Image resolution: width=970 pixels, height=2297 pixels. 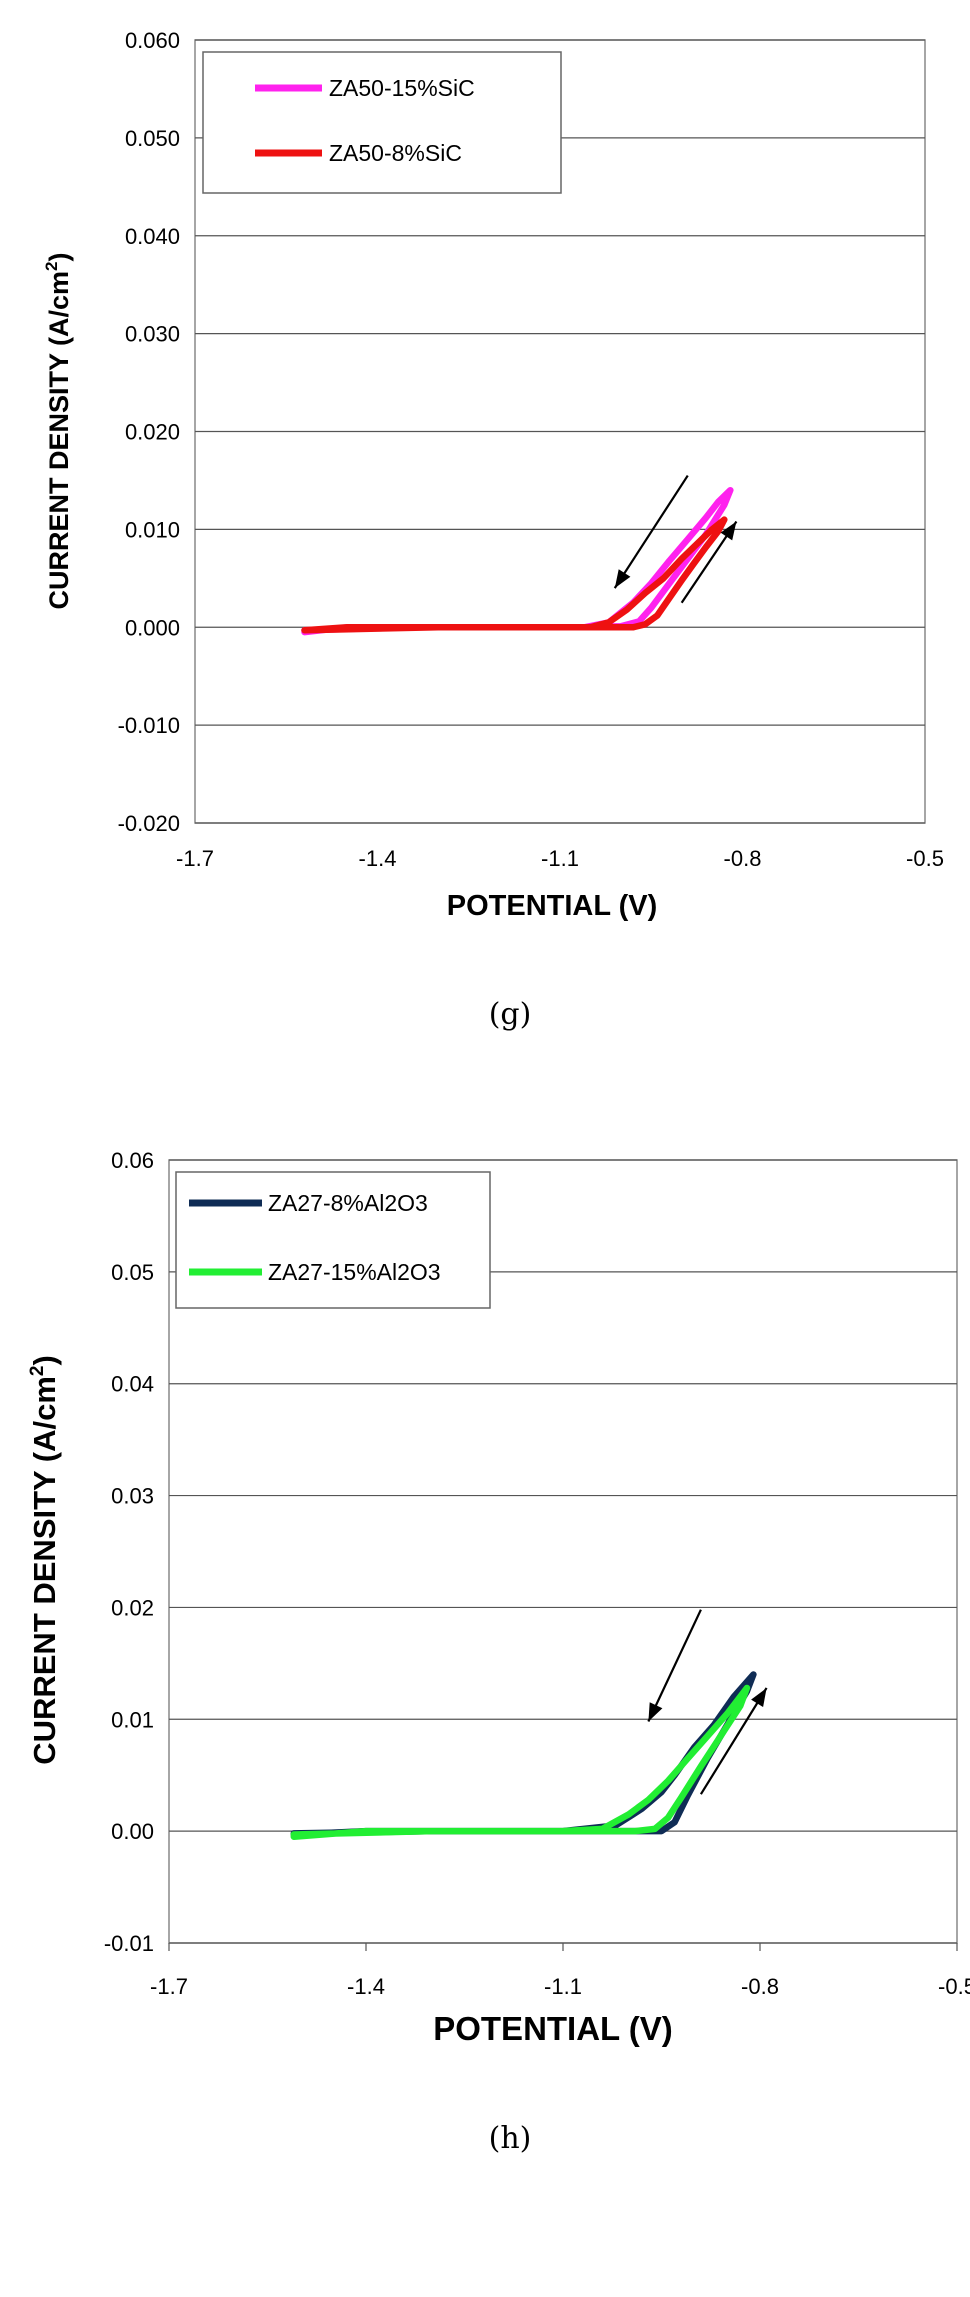 What do you see at coordinates (132, 1719) in the screenshot?
I see `y-tick-label: 0.01` at bounding box center [132, 1719].